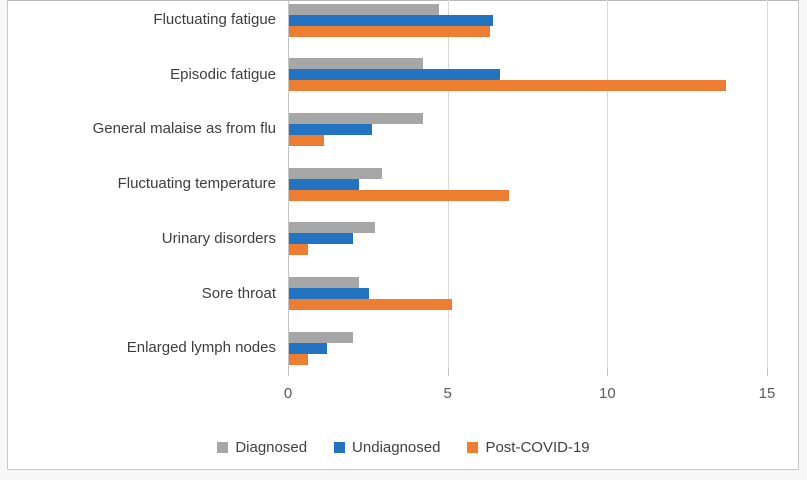 The height and width of the screenshot is (480, 807). I want to click on legend-label: Diagnosed, so click(271, 447).